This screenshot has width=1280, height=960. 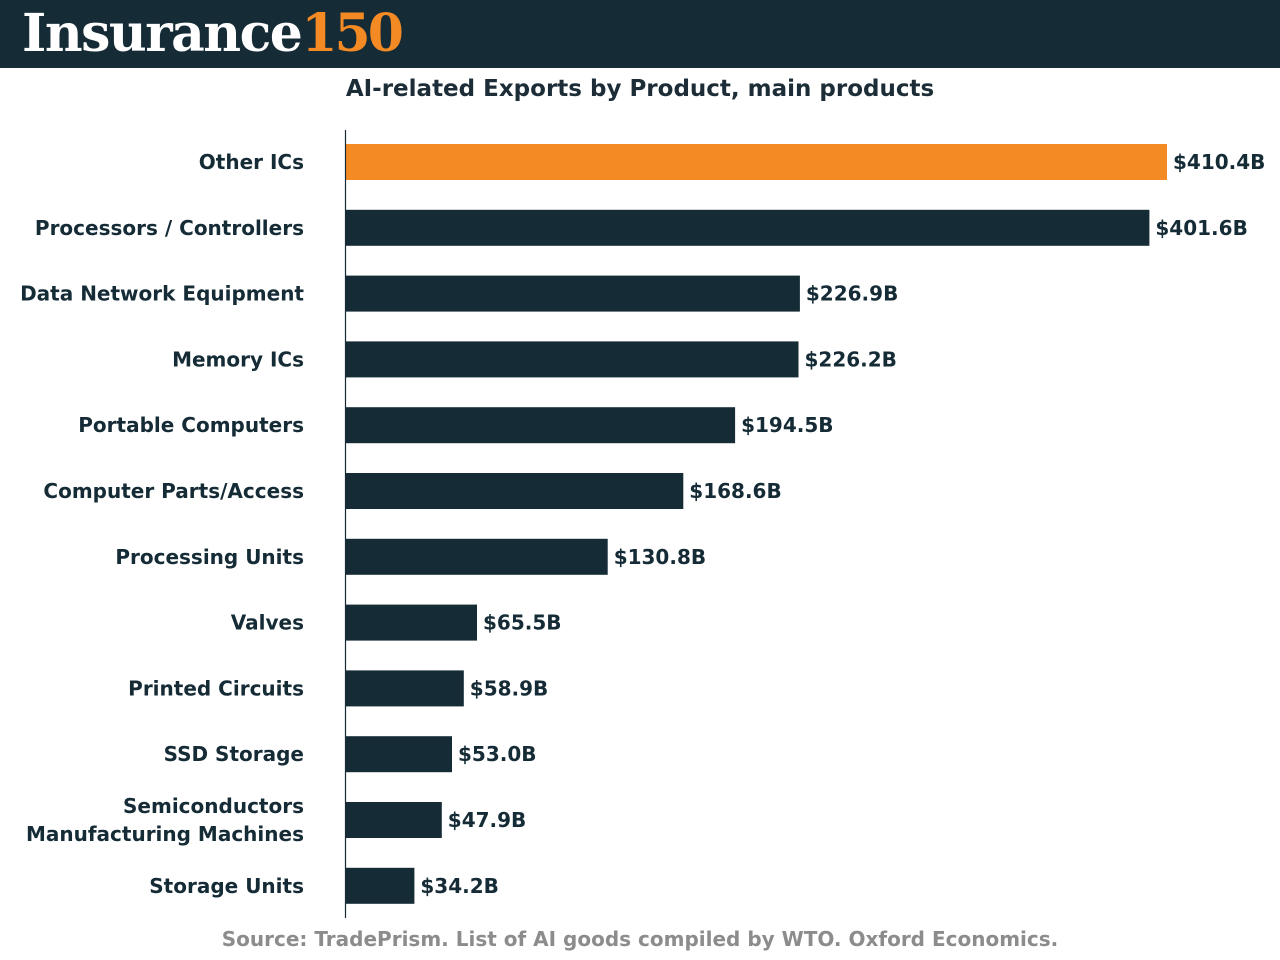 What do you see at coordinates (787, 425) in the screenshot?
I see `data-label-4: $194.5B` at bounding box center [787, 425].